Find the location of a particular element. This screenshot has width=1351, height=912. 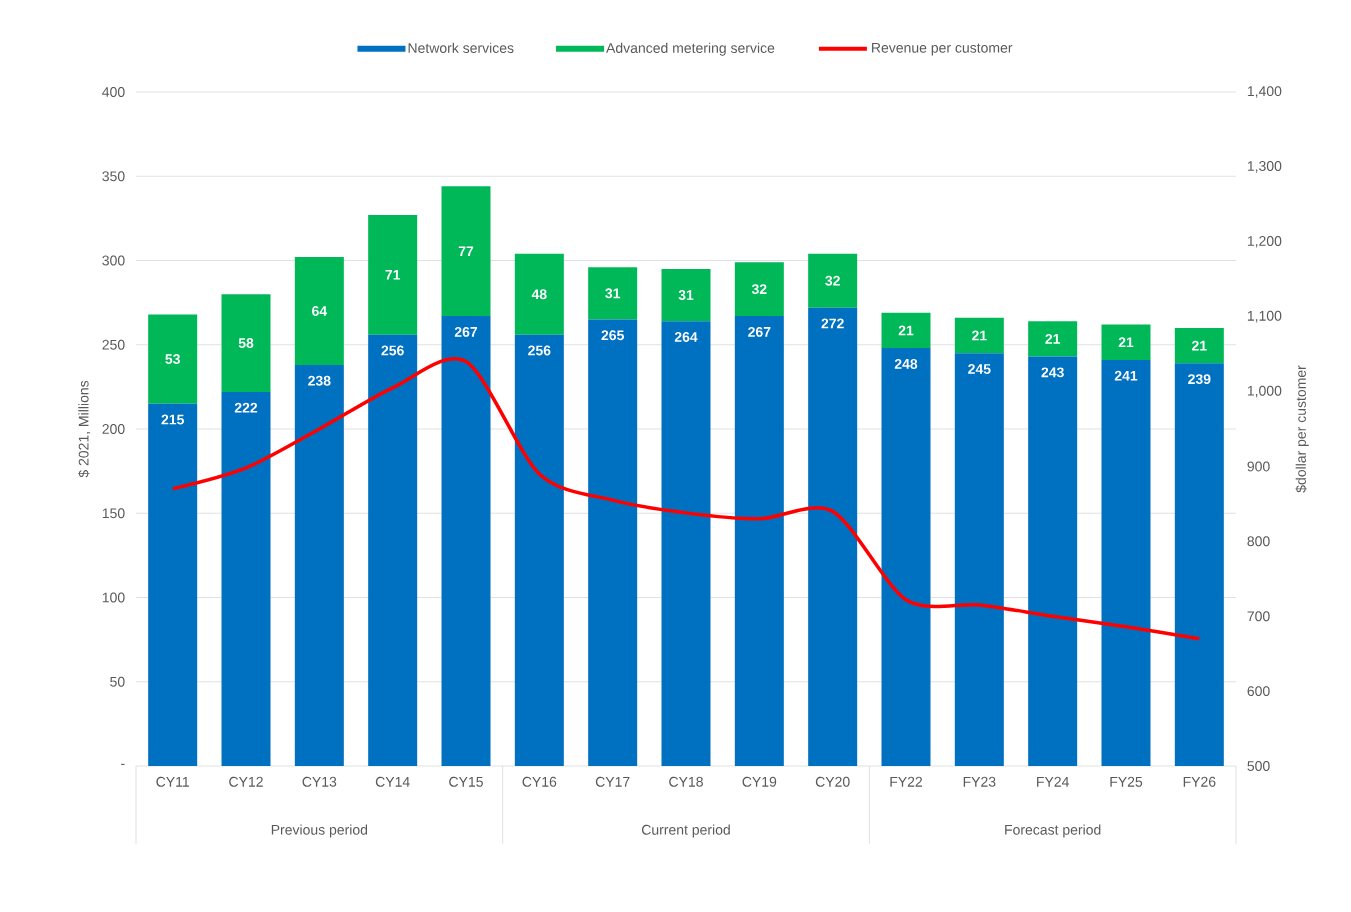

y-axis-title: $ 2021, Millions is located at coordinates (84, 429).